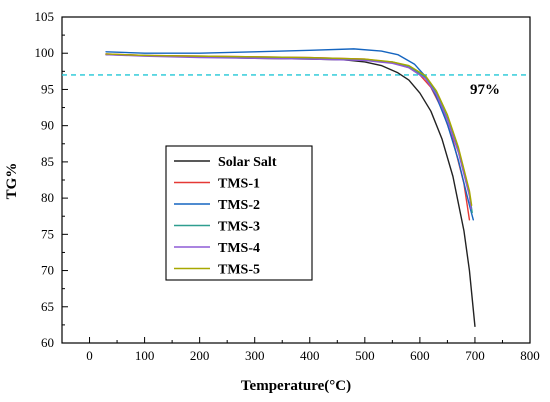  I want to click on x-tick-label: 100, so click(145, 355).